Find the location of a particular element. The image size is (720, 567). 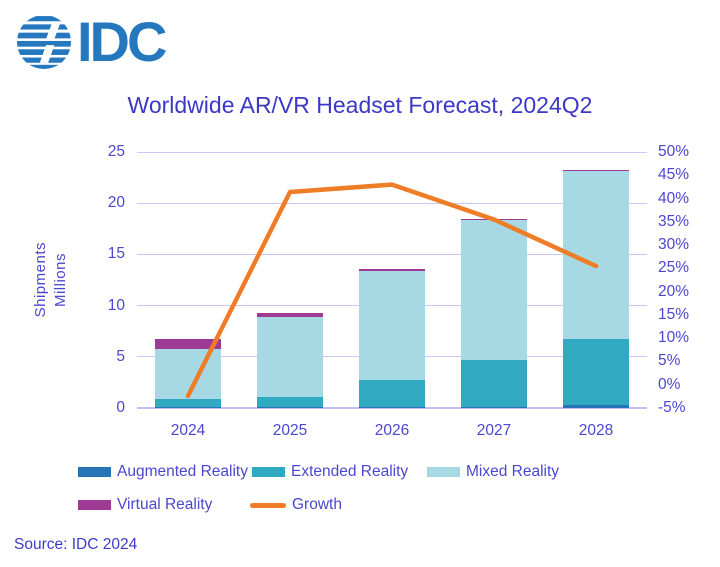

y-right-tick-label-35-: 35% is located at coordinates (674, 221).